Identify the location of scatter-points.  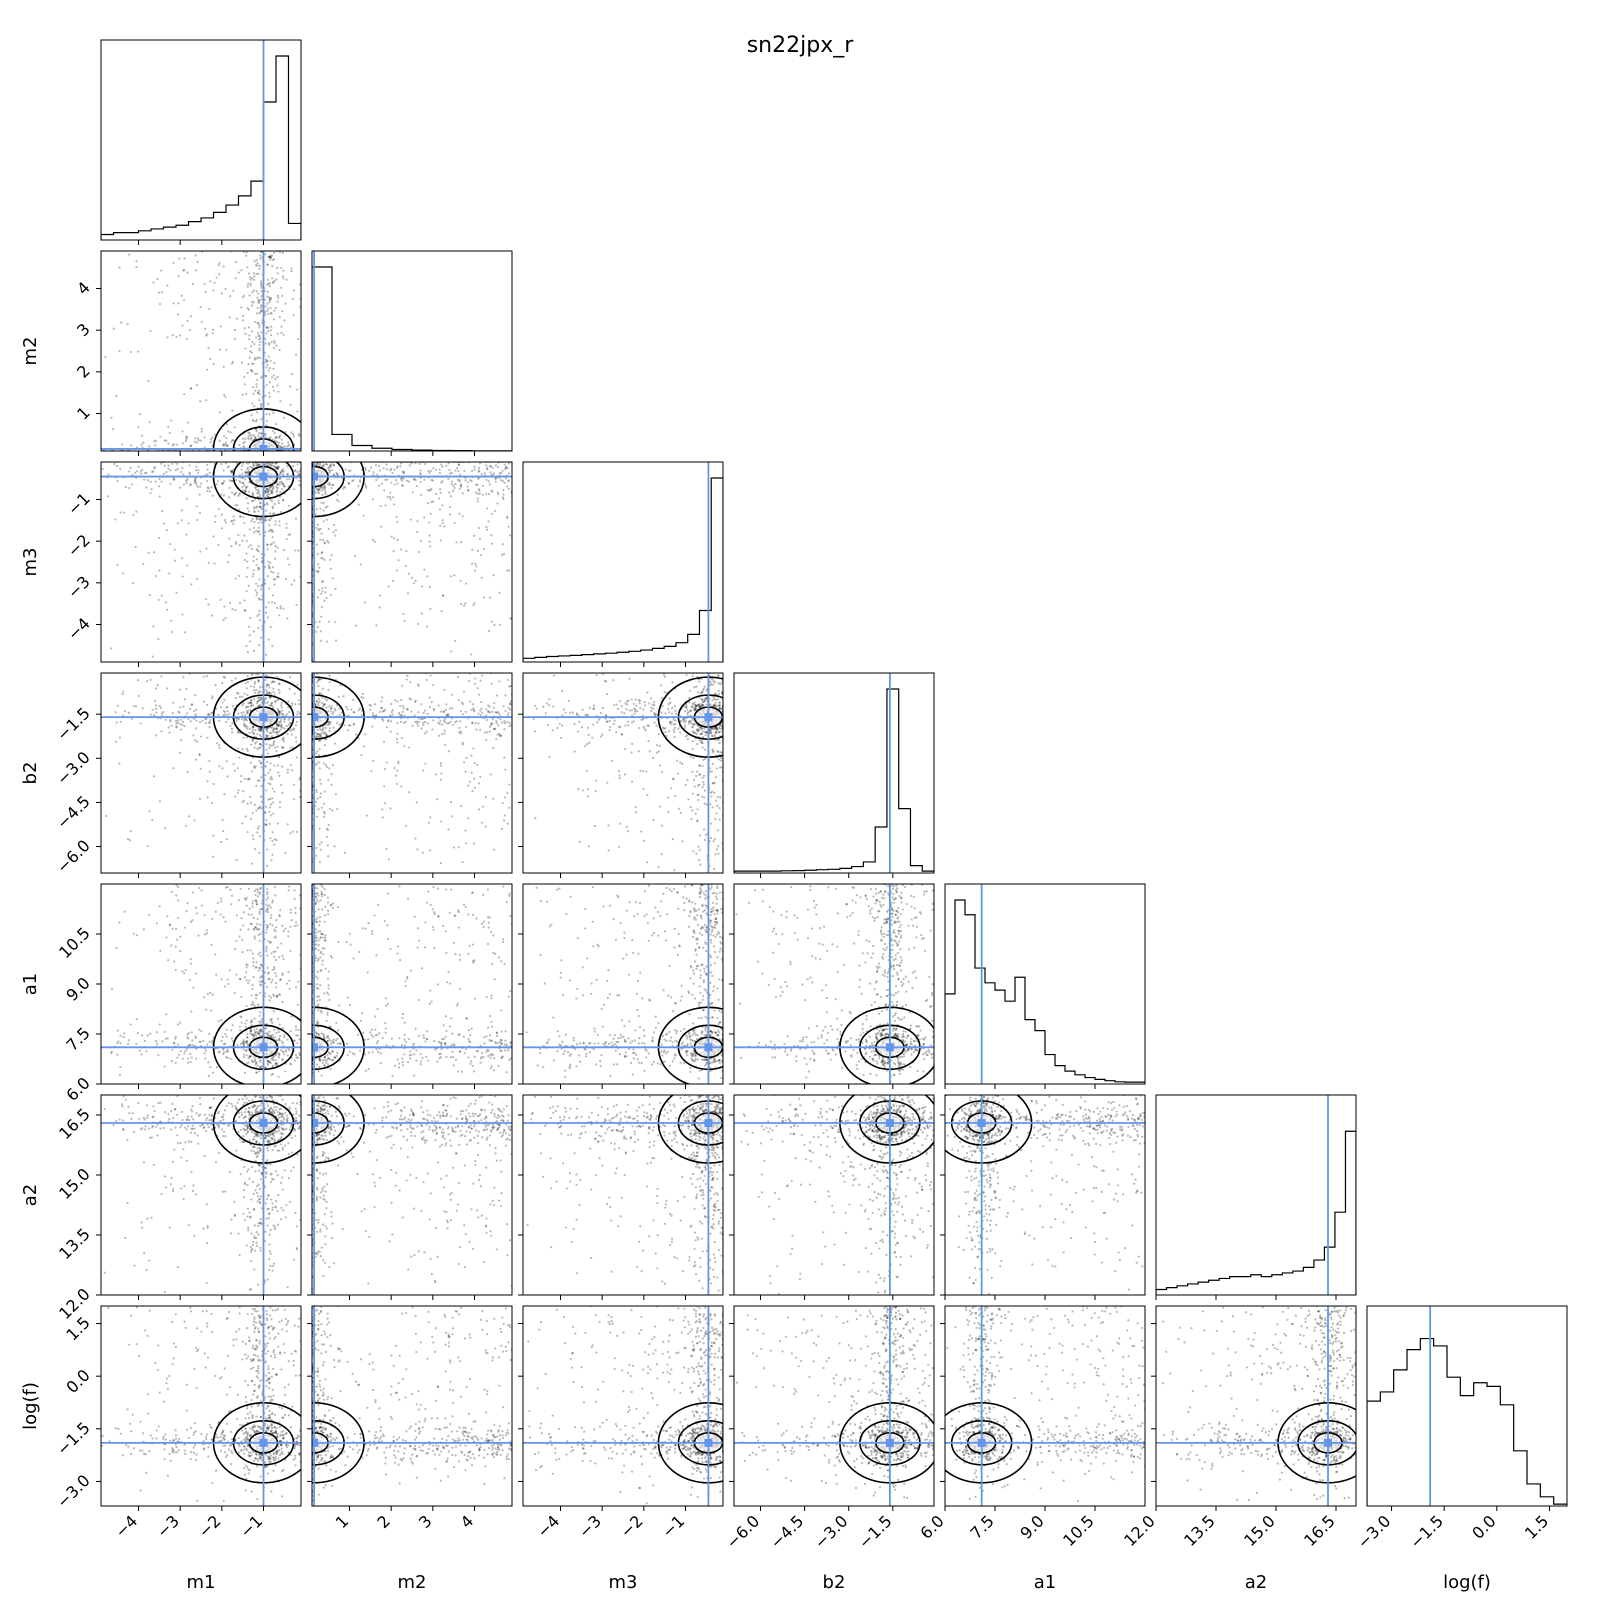
(201, 351).